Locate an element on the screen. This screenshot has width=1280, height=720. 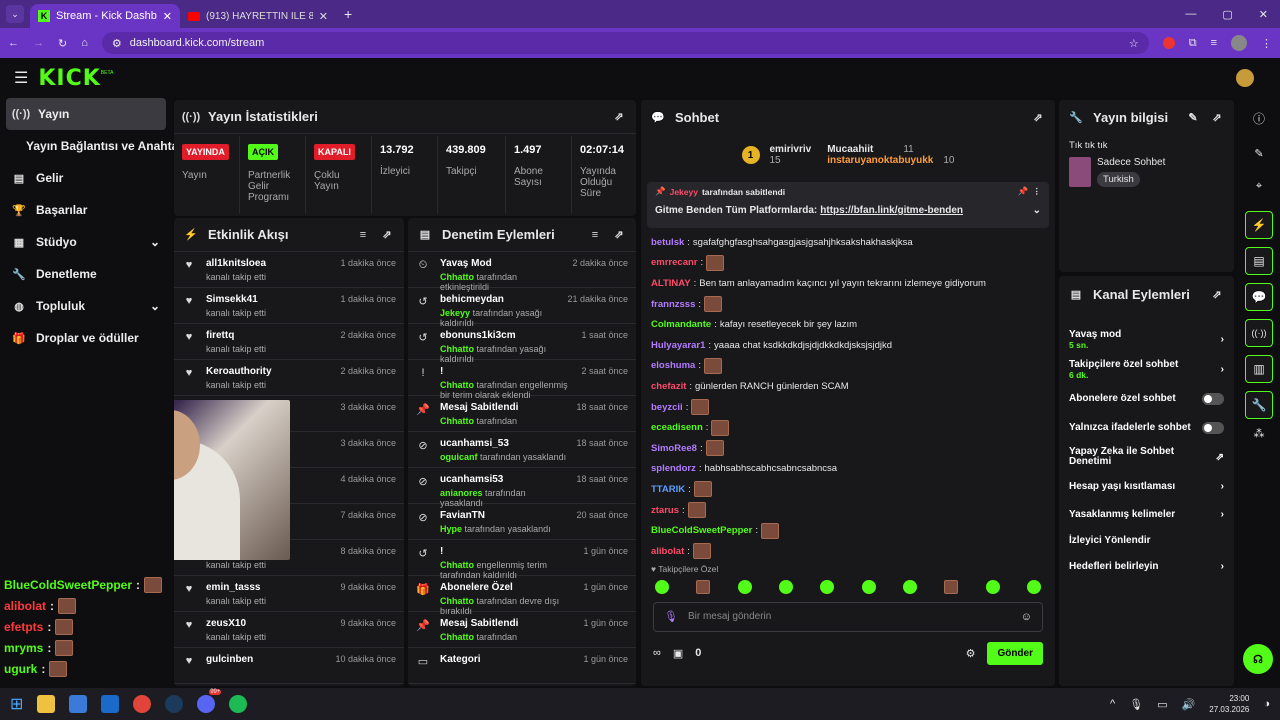
user-avatar is located at coordinates (1245, 78).